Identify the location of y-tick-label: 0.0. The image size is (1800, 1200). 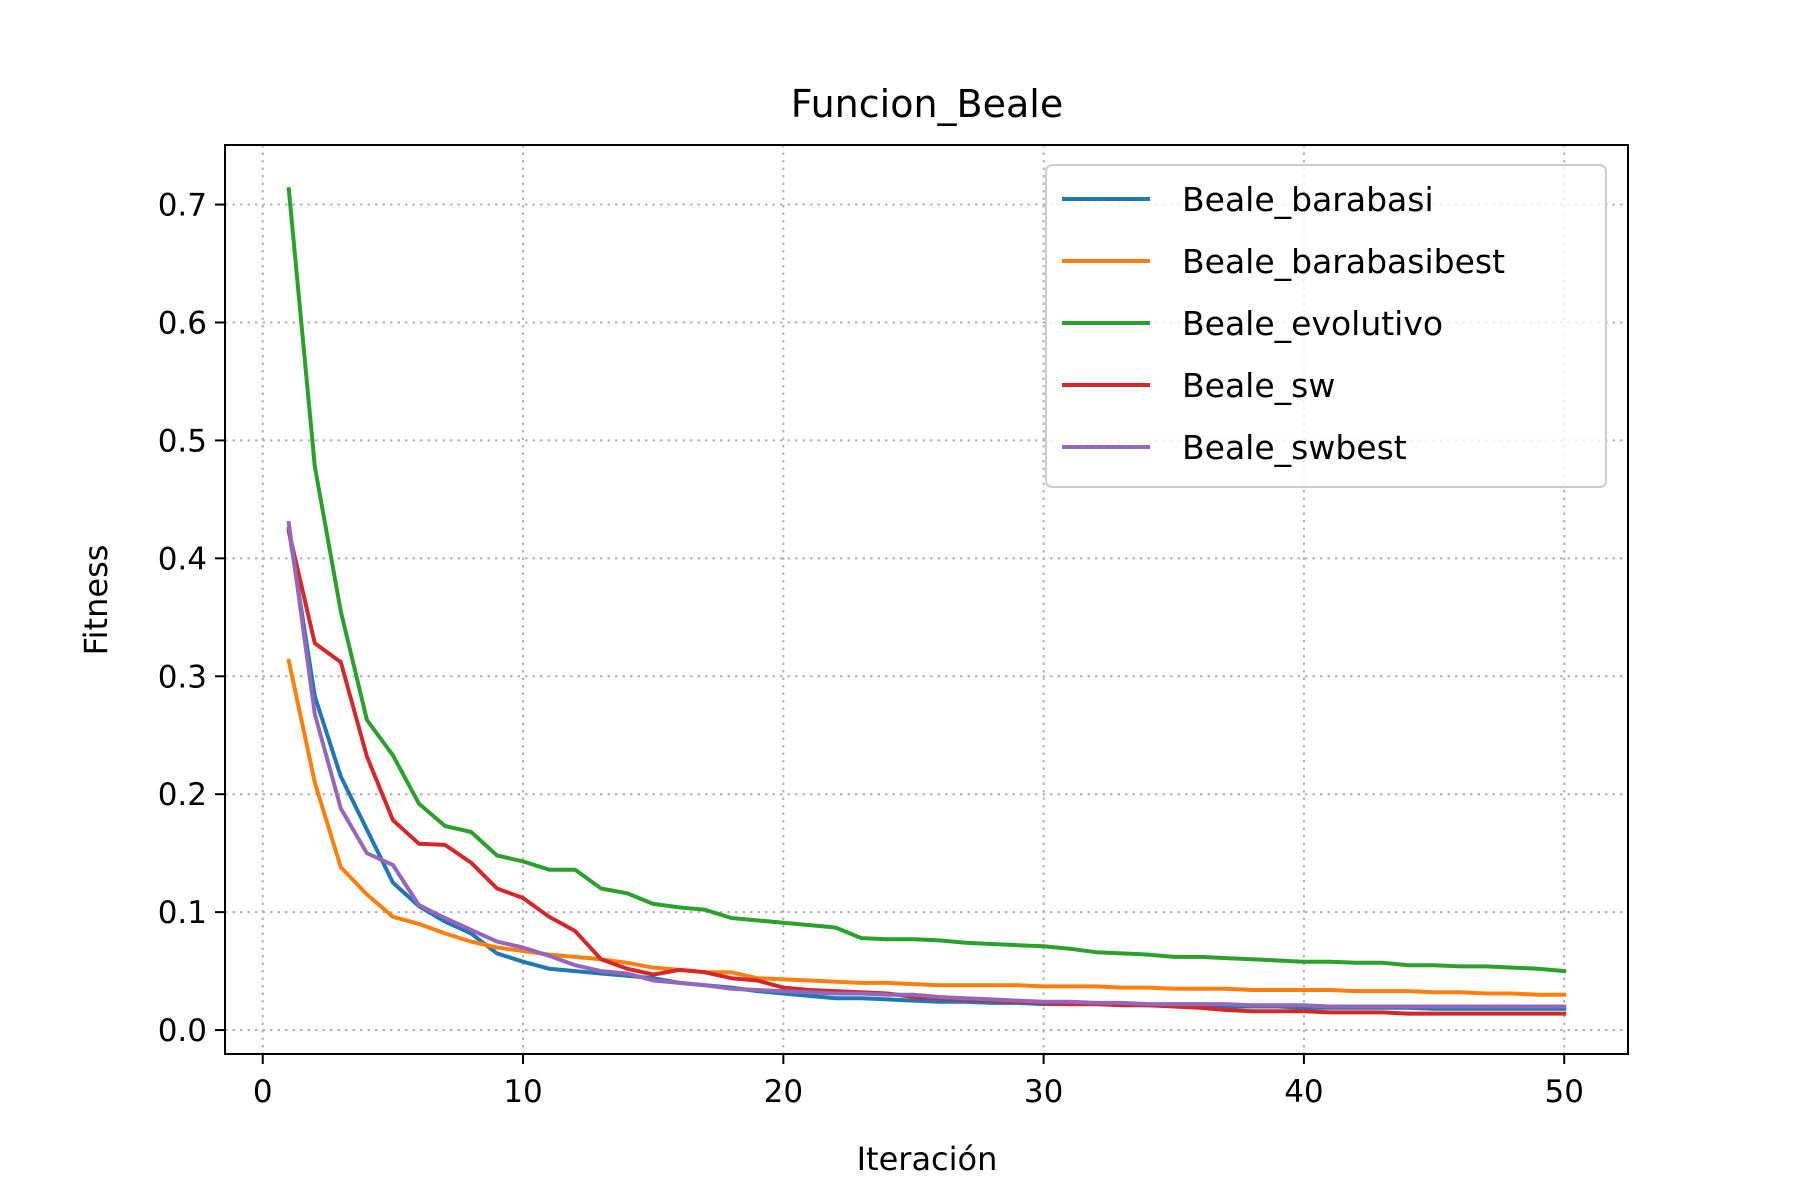
(182, 1031).